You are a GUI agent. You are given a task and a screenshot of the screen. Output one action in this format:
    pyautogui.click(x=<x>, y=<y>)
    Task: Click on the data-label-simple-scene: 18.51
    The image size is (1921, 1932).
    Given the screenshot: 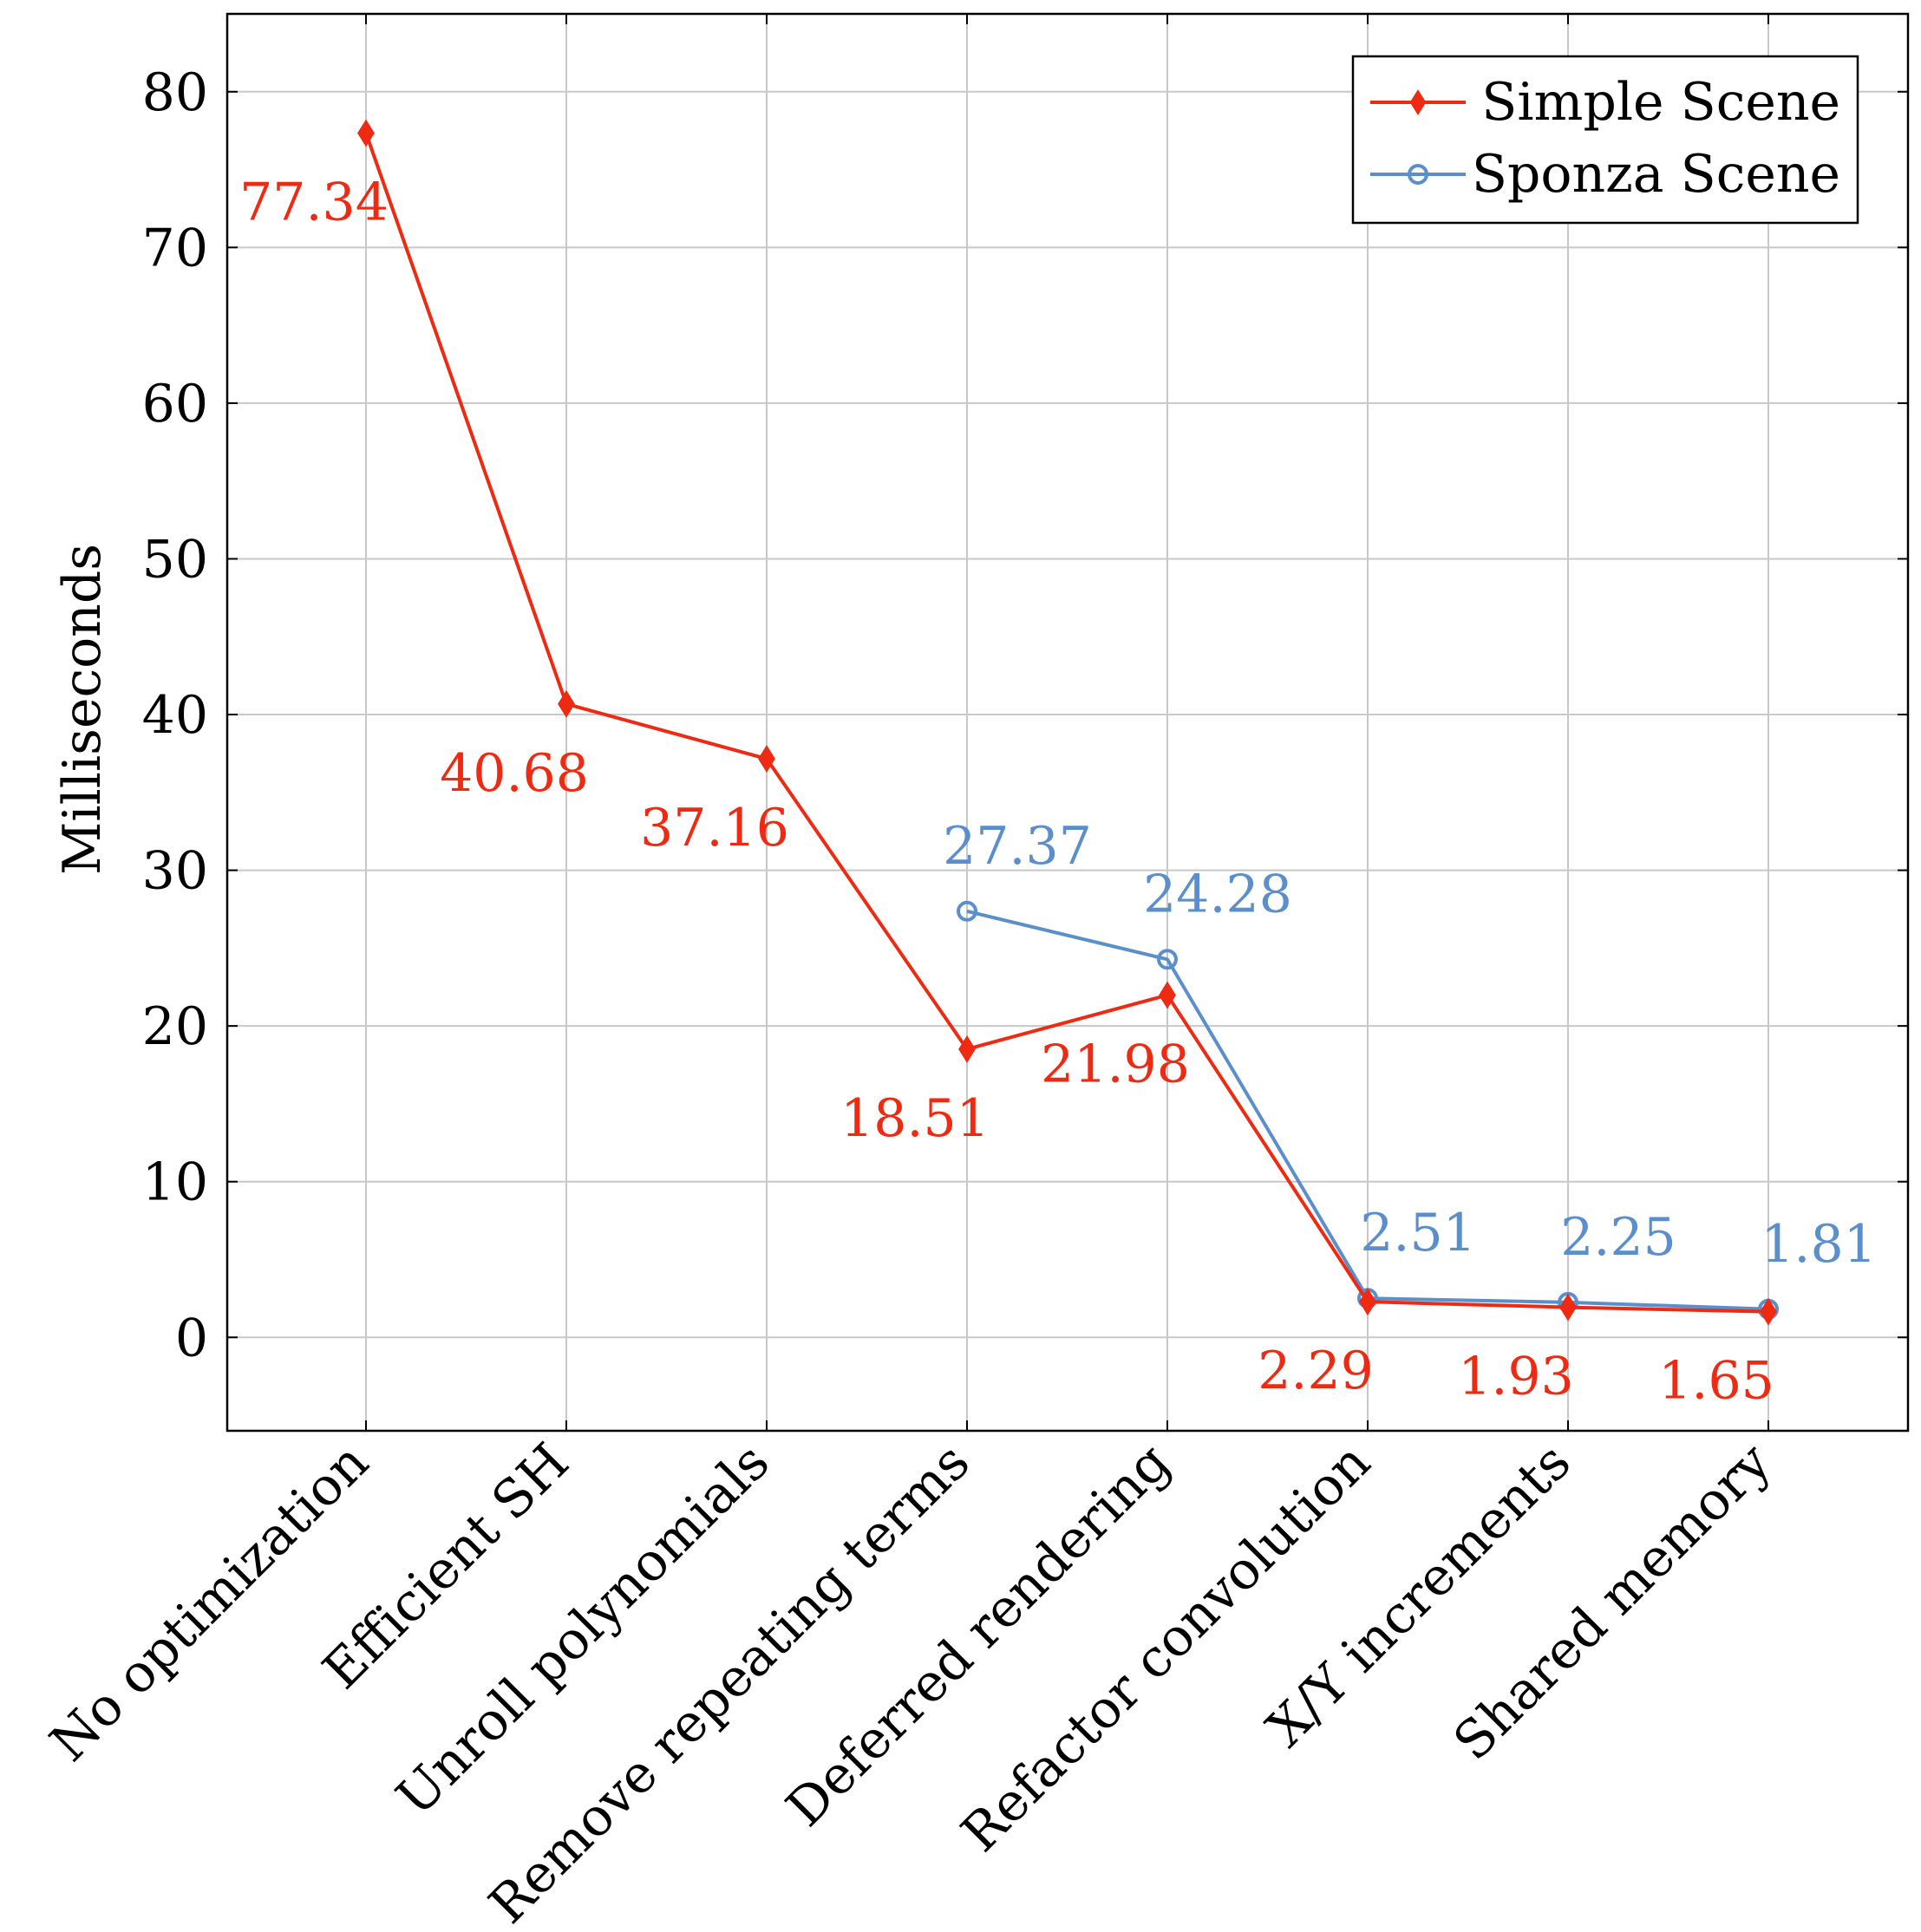 What is the action you would take?
    pyautogui.click(x=915, y=1118)
    